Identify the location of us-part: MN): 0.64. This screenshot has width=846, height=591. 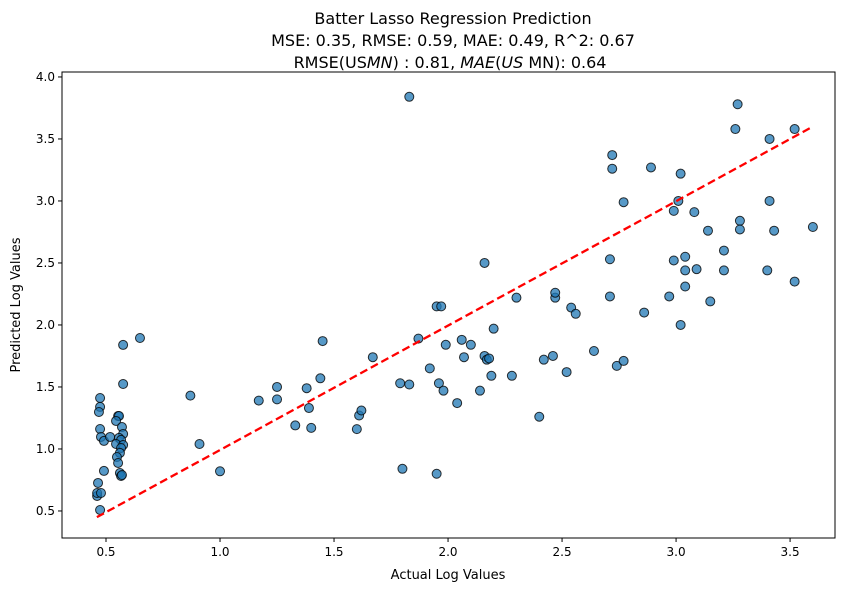
(564, 62).